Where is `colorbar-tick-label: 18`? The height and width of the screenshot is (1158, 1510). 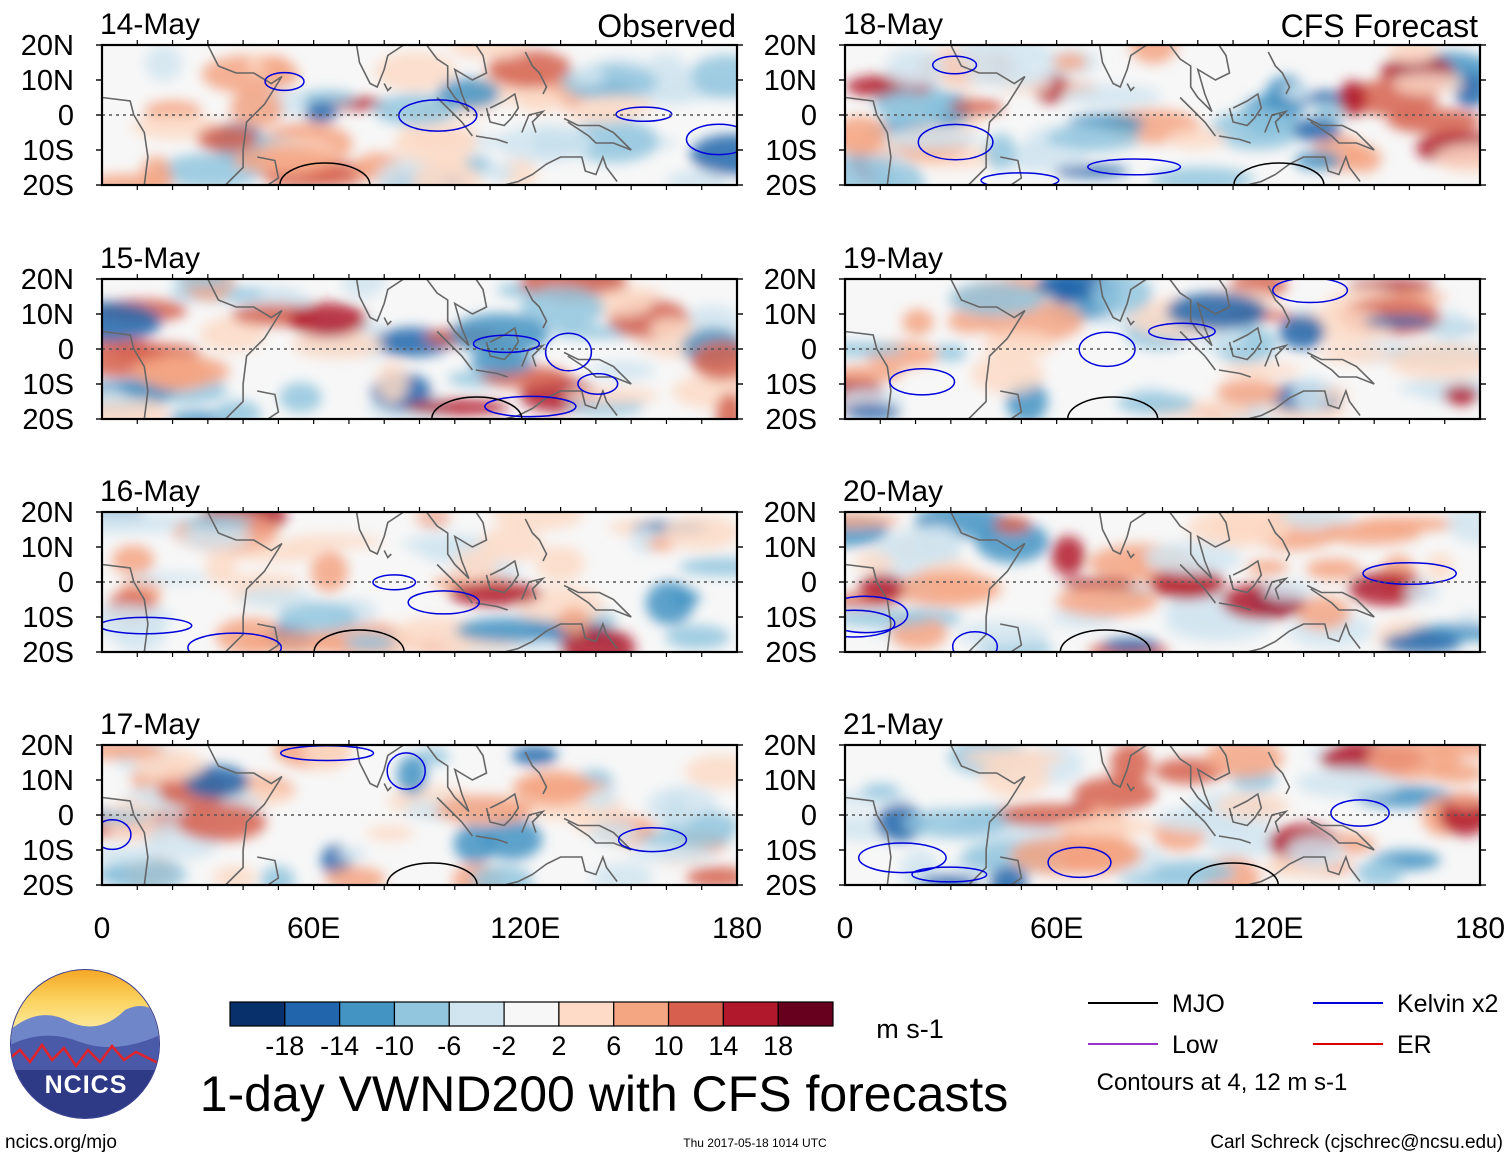 colorbar-tick-label: 18 is located at coordinates (778, 1046).